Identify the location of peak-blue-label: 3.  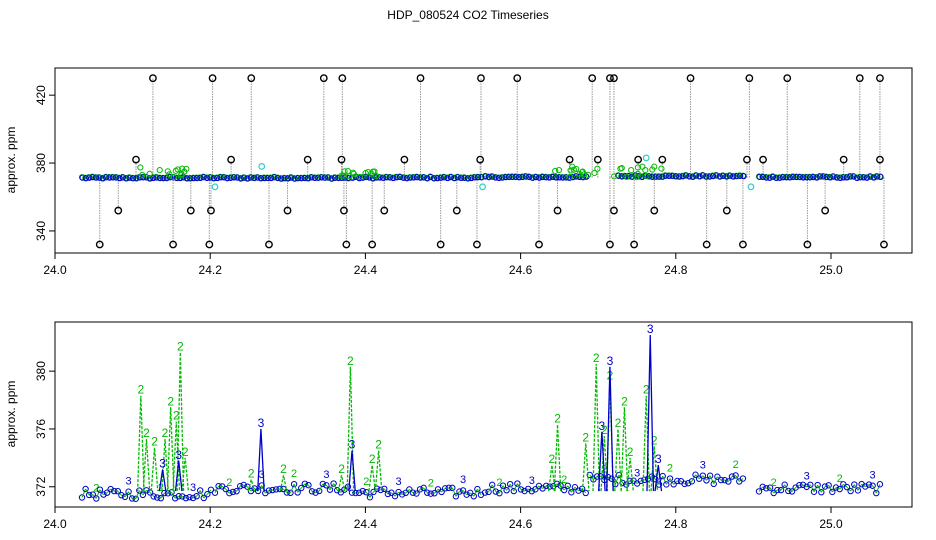
(162, 463).